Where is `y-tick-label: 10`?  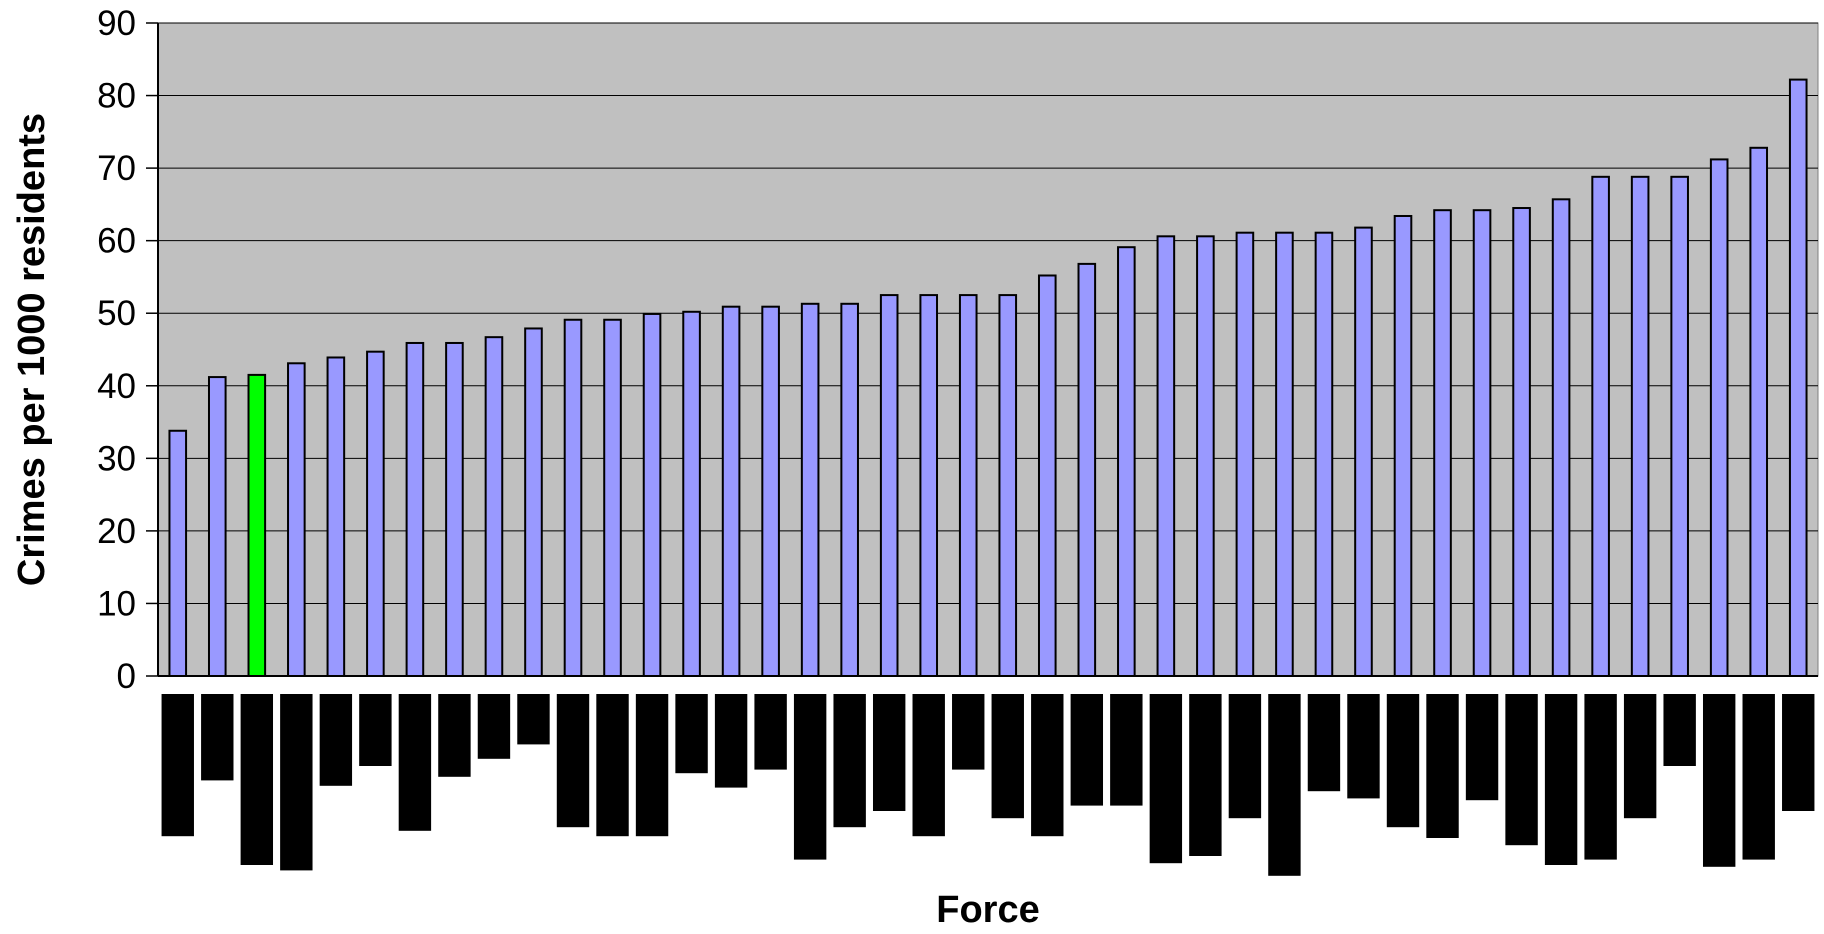
y-tick-label: 10 is located at coordinates (116, 603).